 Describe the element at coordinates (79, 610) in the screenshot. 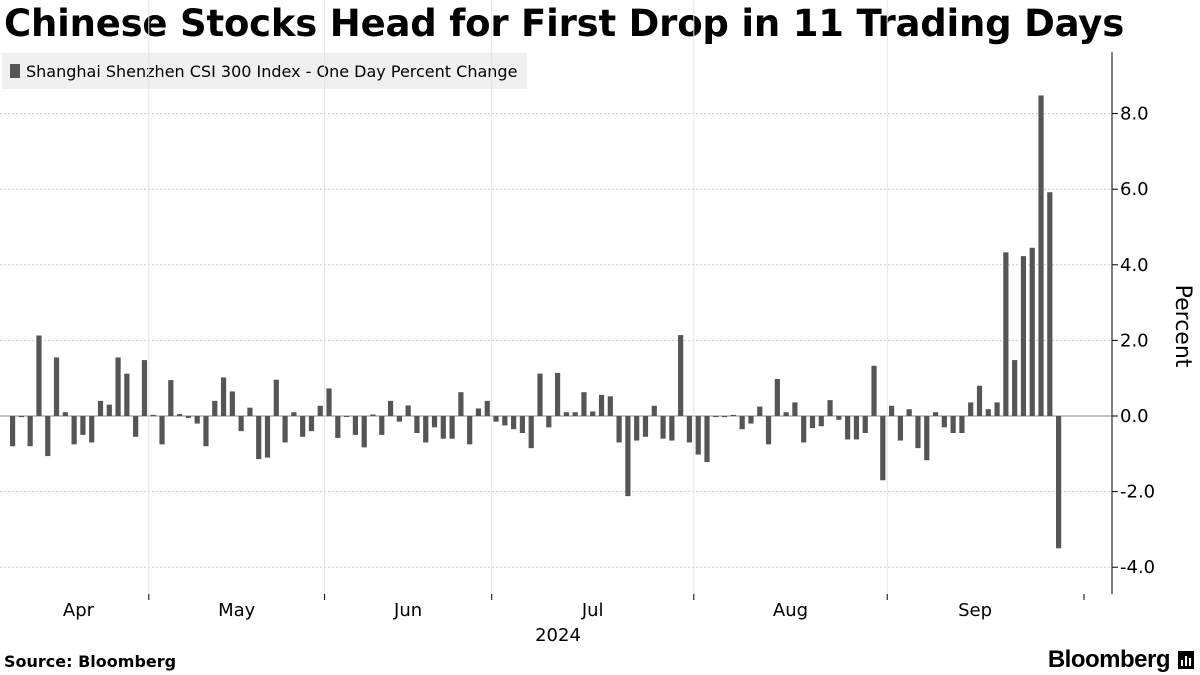

I see `month-label: Apr` at that location.